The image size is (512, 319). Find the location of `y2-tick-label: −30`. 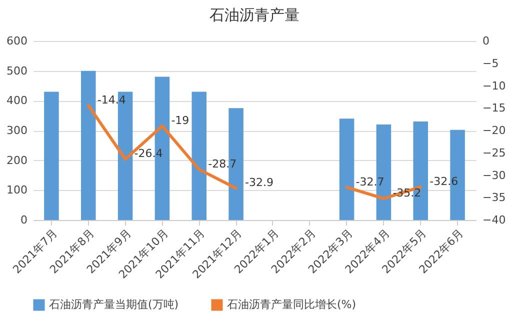

y2-tick-label: −30 is located at coordinates (494, 175).